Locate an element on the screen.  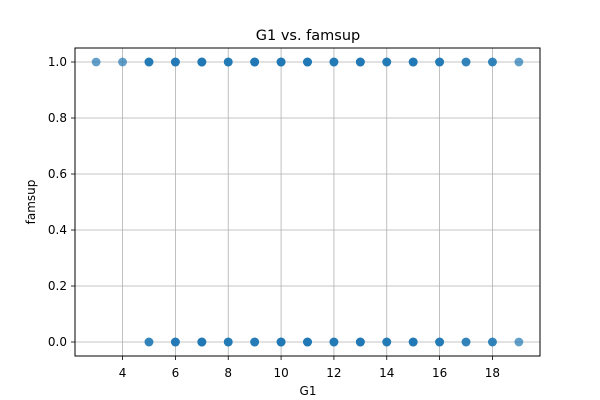
x-tick-label: 12 is located at coordinates (333, 373).